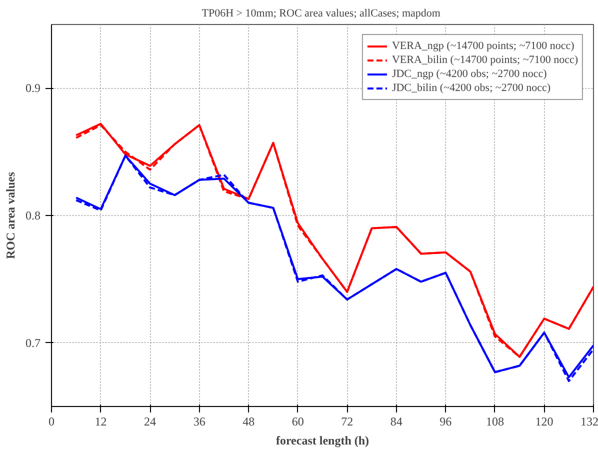 The width and height of the screenshot is (598, 450). What do you see at coordinates (150, 421) in the screenshot?
I see `x-tick-label: 24` at bounding box center [150, 421].